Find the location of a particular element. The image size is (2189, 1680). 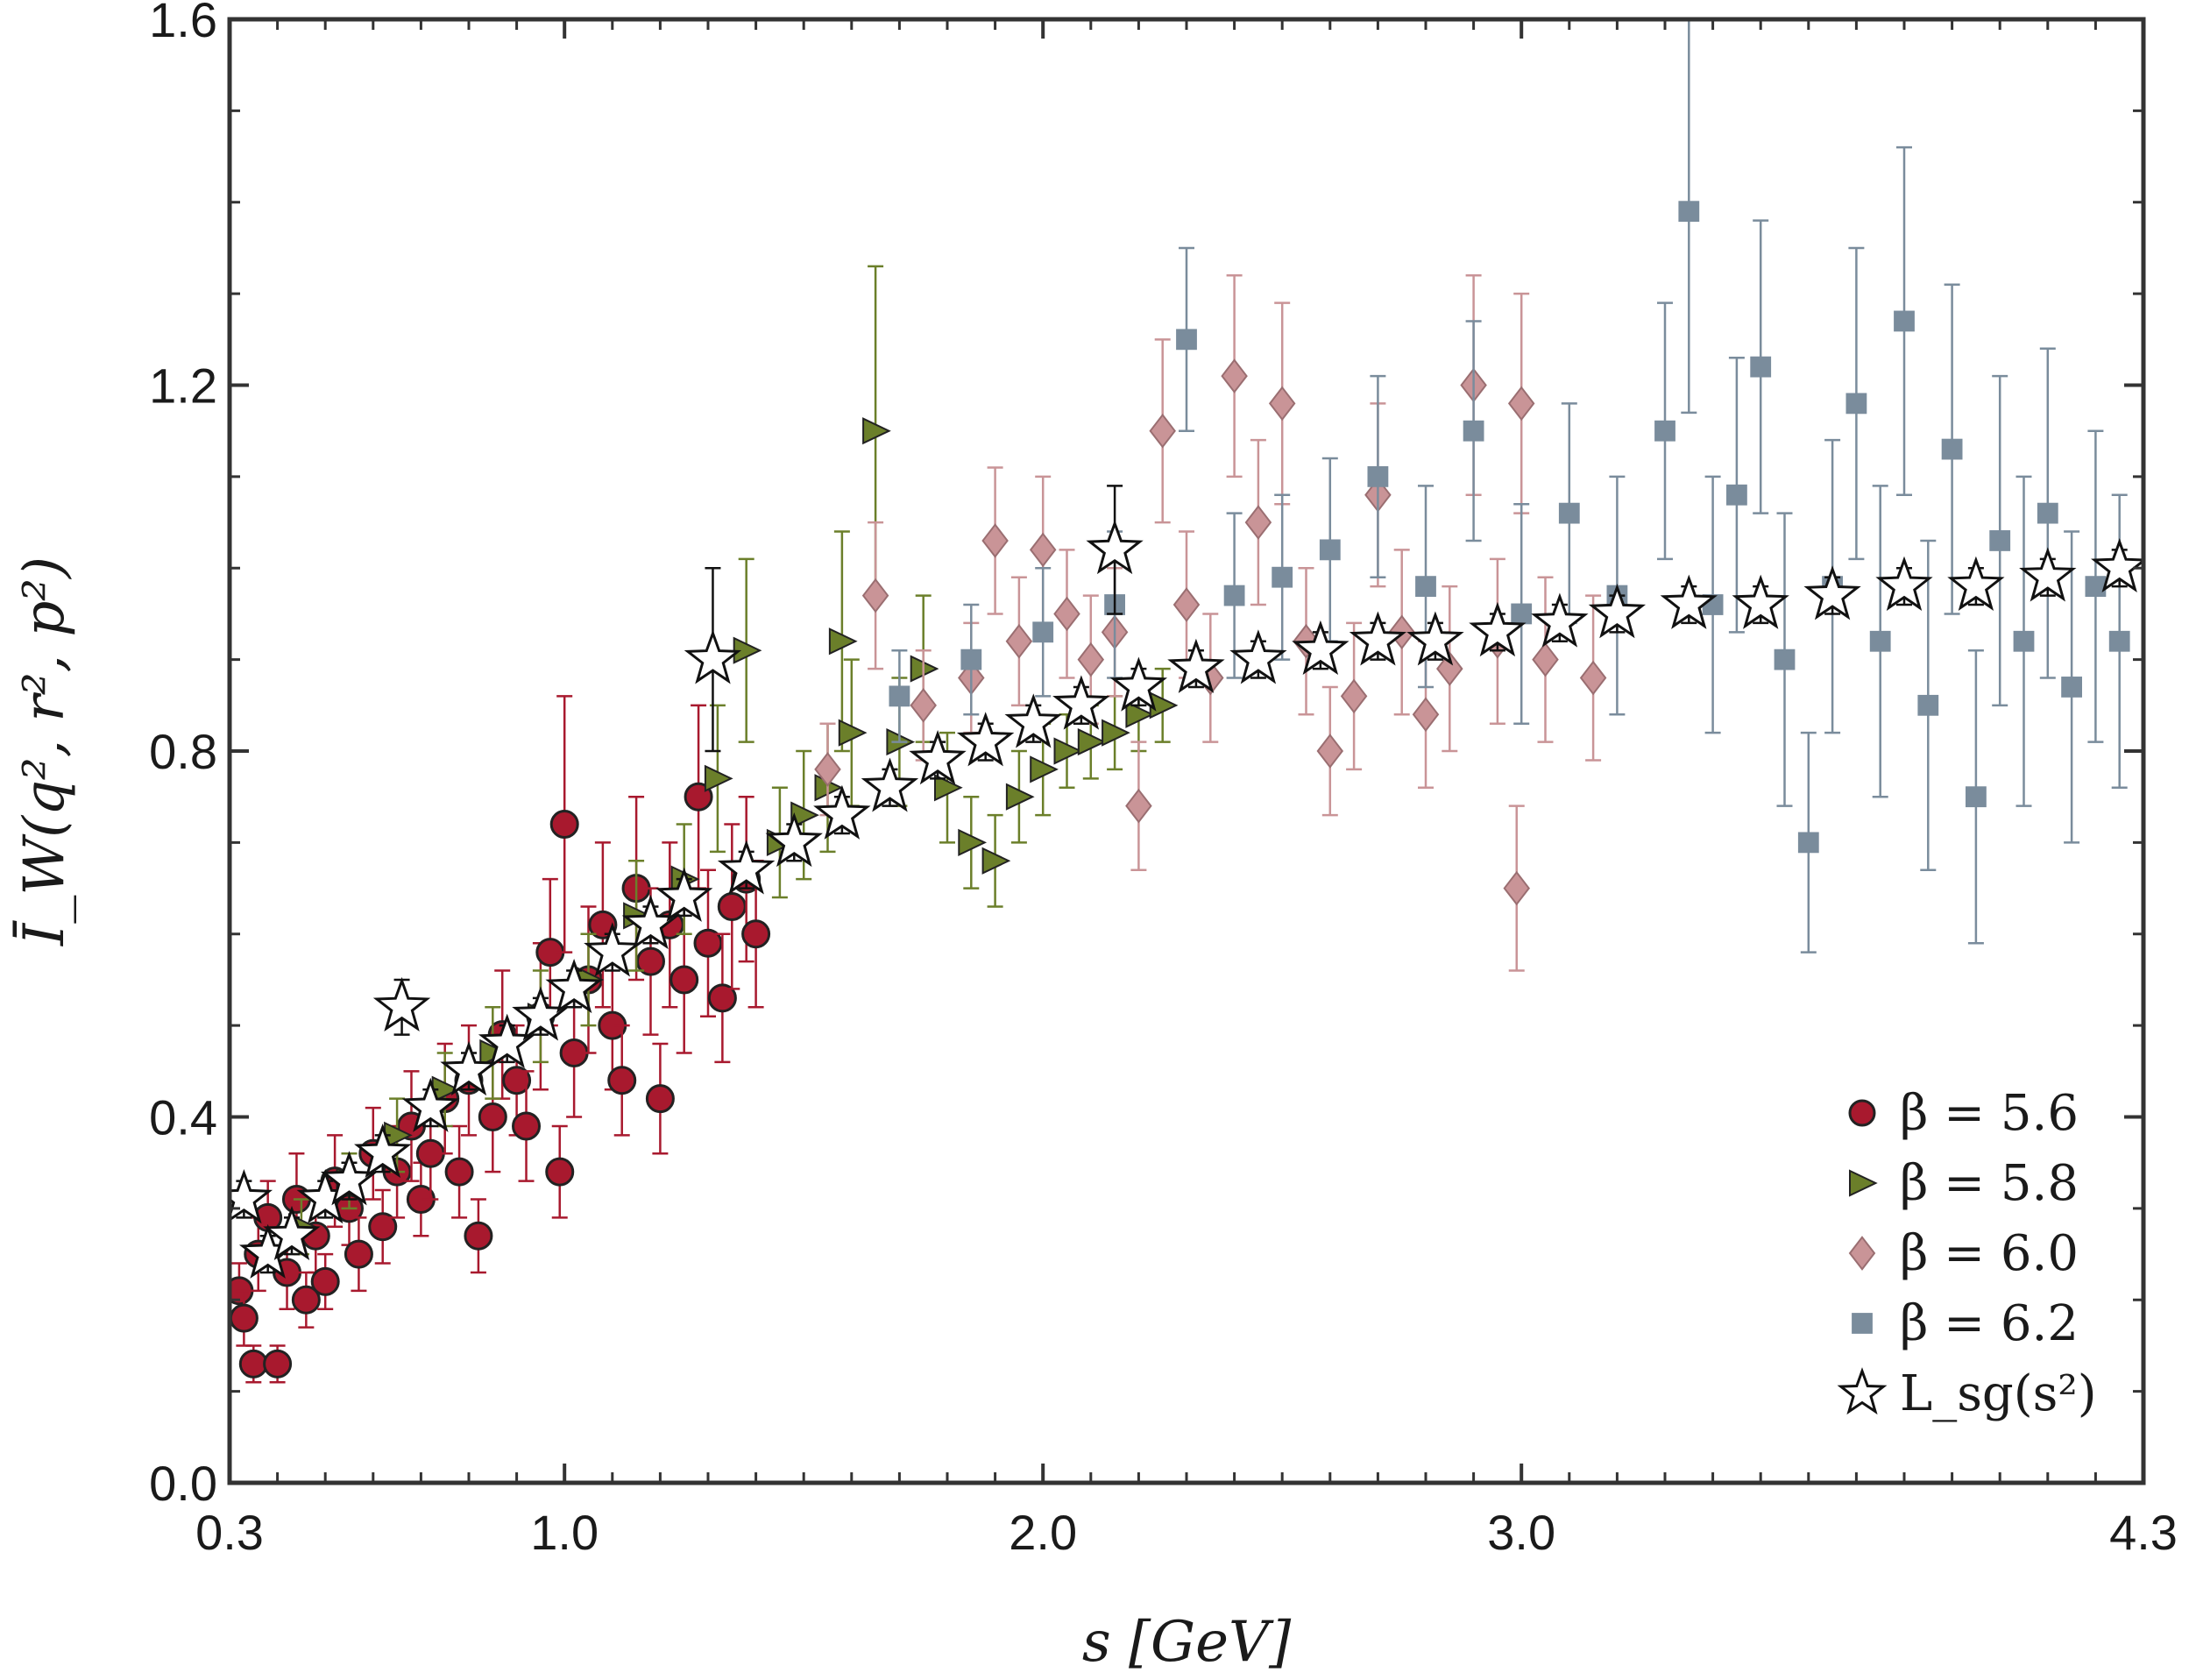

x-tick-label: 4.3 is located at coordinates (2143, 1532).